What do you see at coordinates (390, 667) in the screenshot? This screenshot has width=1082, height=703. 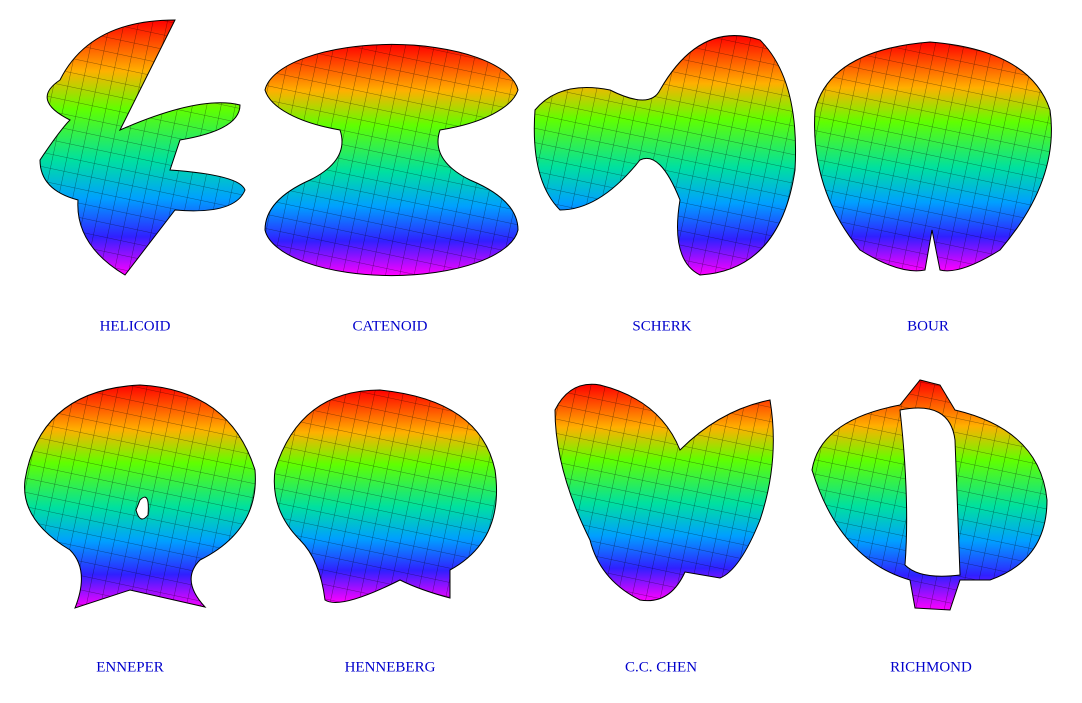 I see `surface-label: HENNEBERG` at bounding box center [390, 667].